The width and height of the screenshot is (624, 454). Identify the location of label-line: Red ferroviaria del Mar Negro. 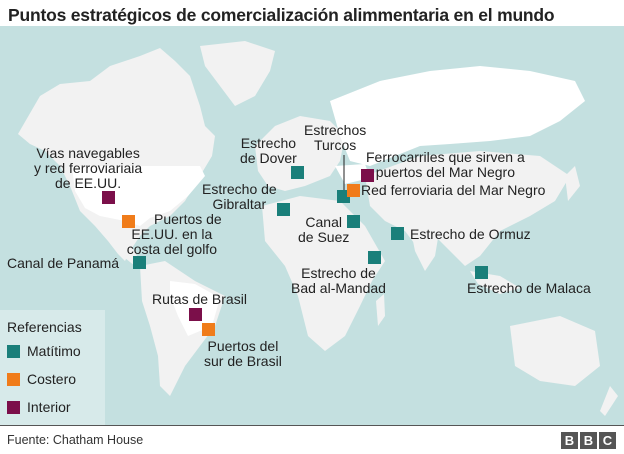
(453, 190).